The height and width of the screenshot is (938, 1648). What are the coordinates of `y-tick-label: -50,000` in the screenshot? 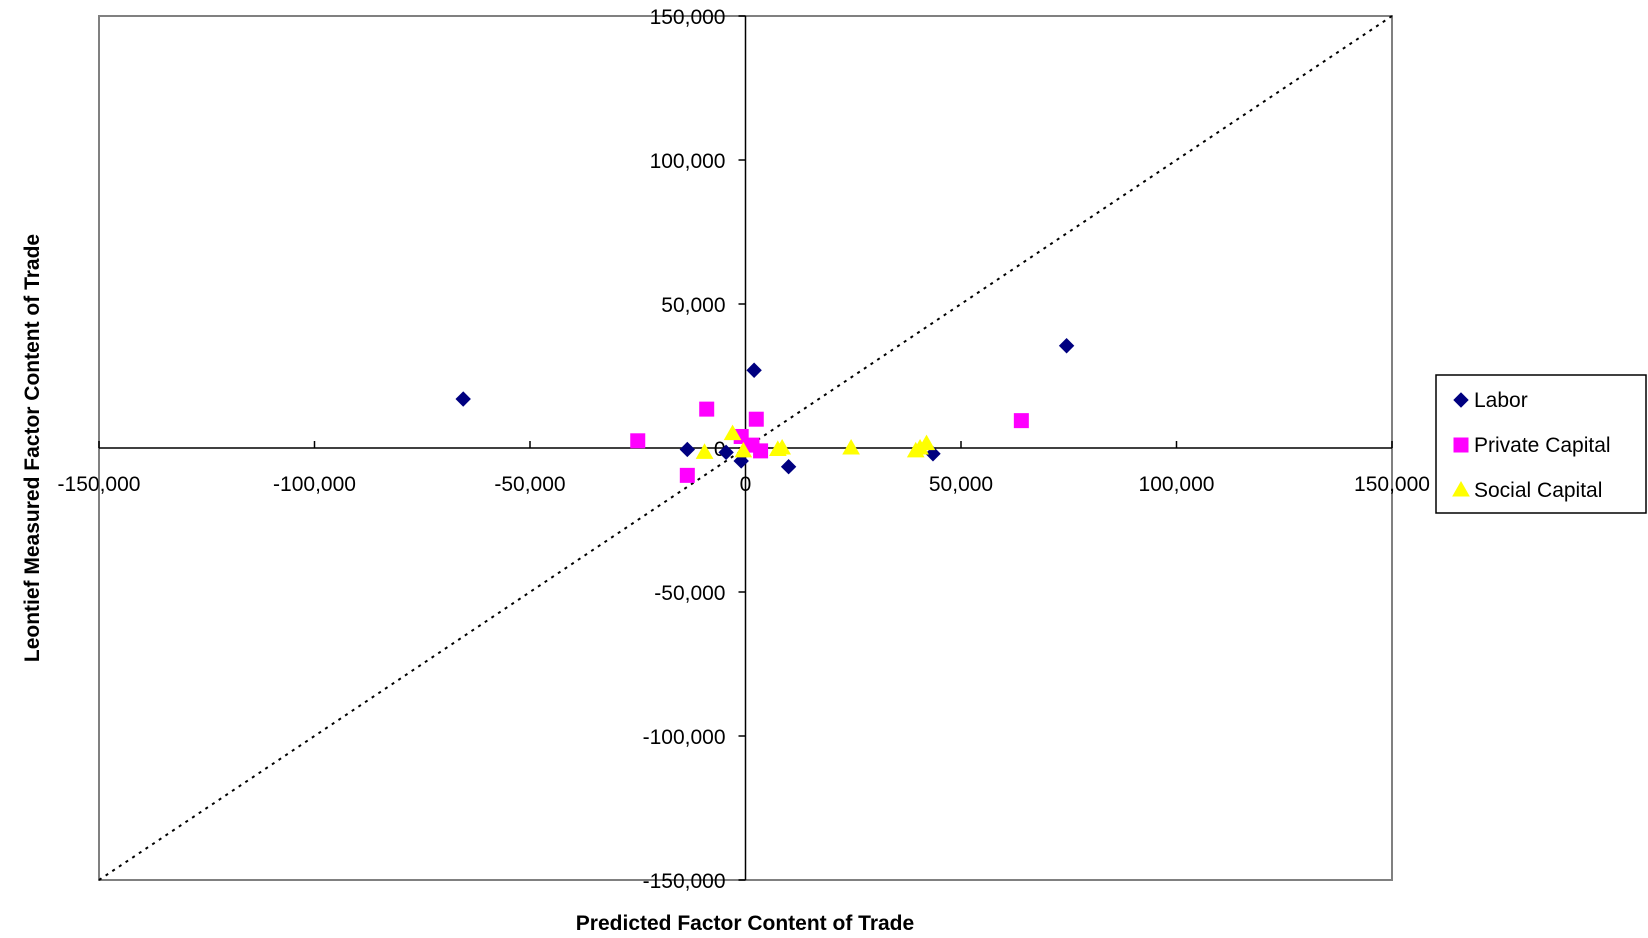 It's located at (689, 593).